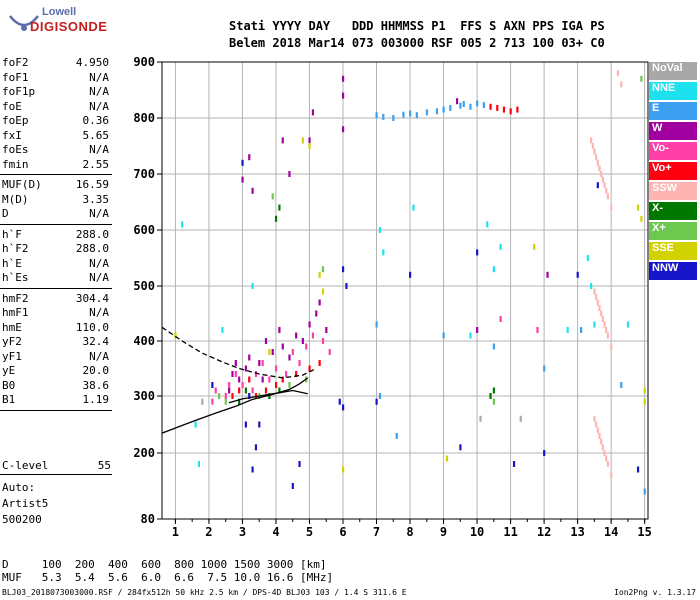 The image size is (700, 600). Describe the element at coordinates (15, 248) in the screenshot. I see `param-name: h`F2` at that location.